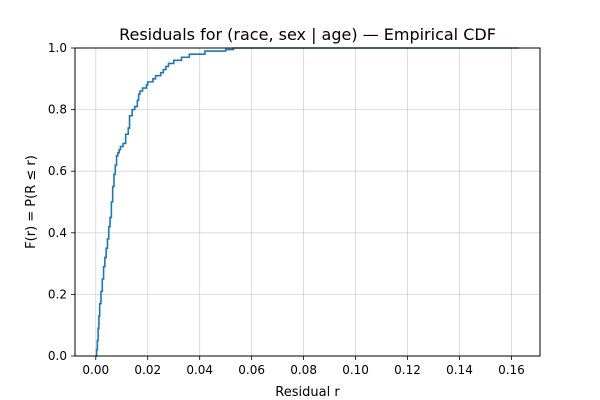 The height and width of the screenshot is (400, 600). Describe the element at coordinates (57, 356) in the screenshot. I see `y-tick-label: 0.0` at that location.